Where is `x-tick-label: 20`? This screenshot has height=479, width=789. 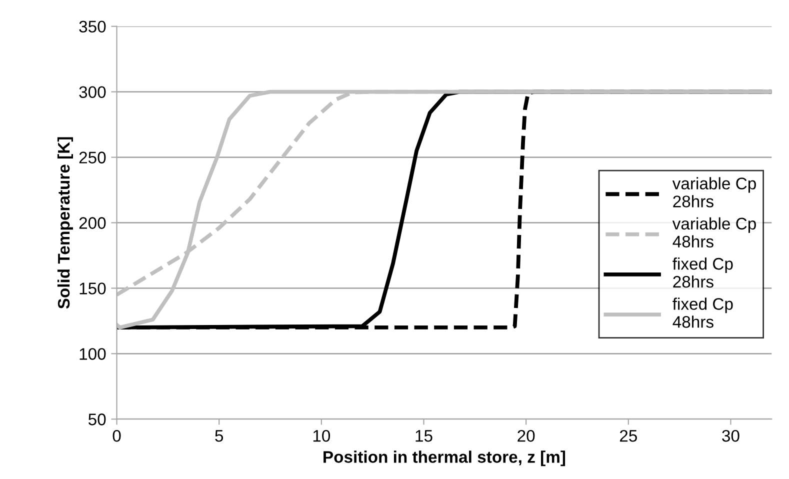
x-tick-label: 20 is located at coordinates (526, 436).